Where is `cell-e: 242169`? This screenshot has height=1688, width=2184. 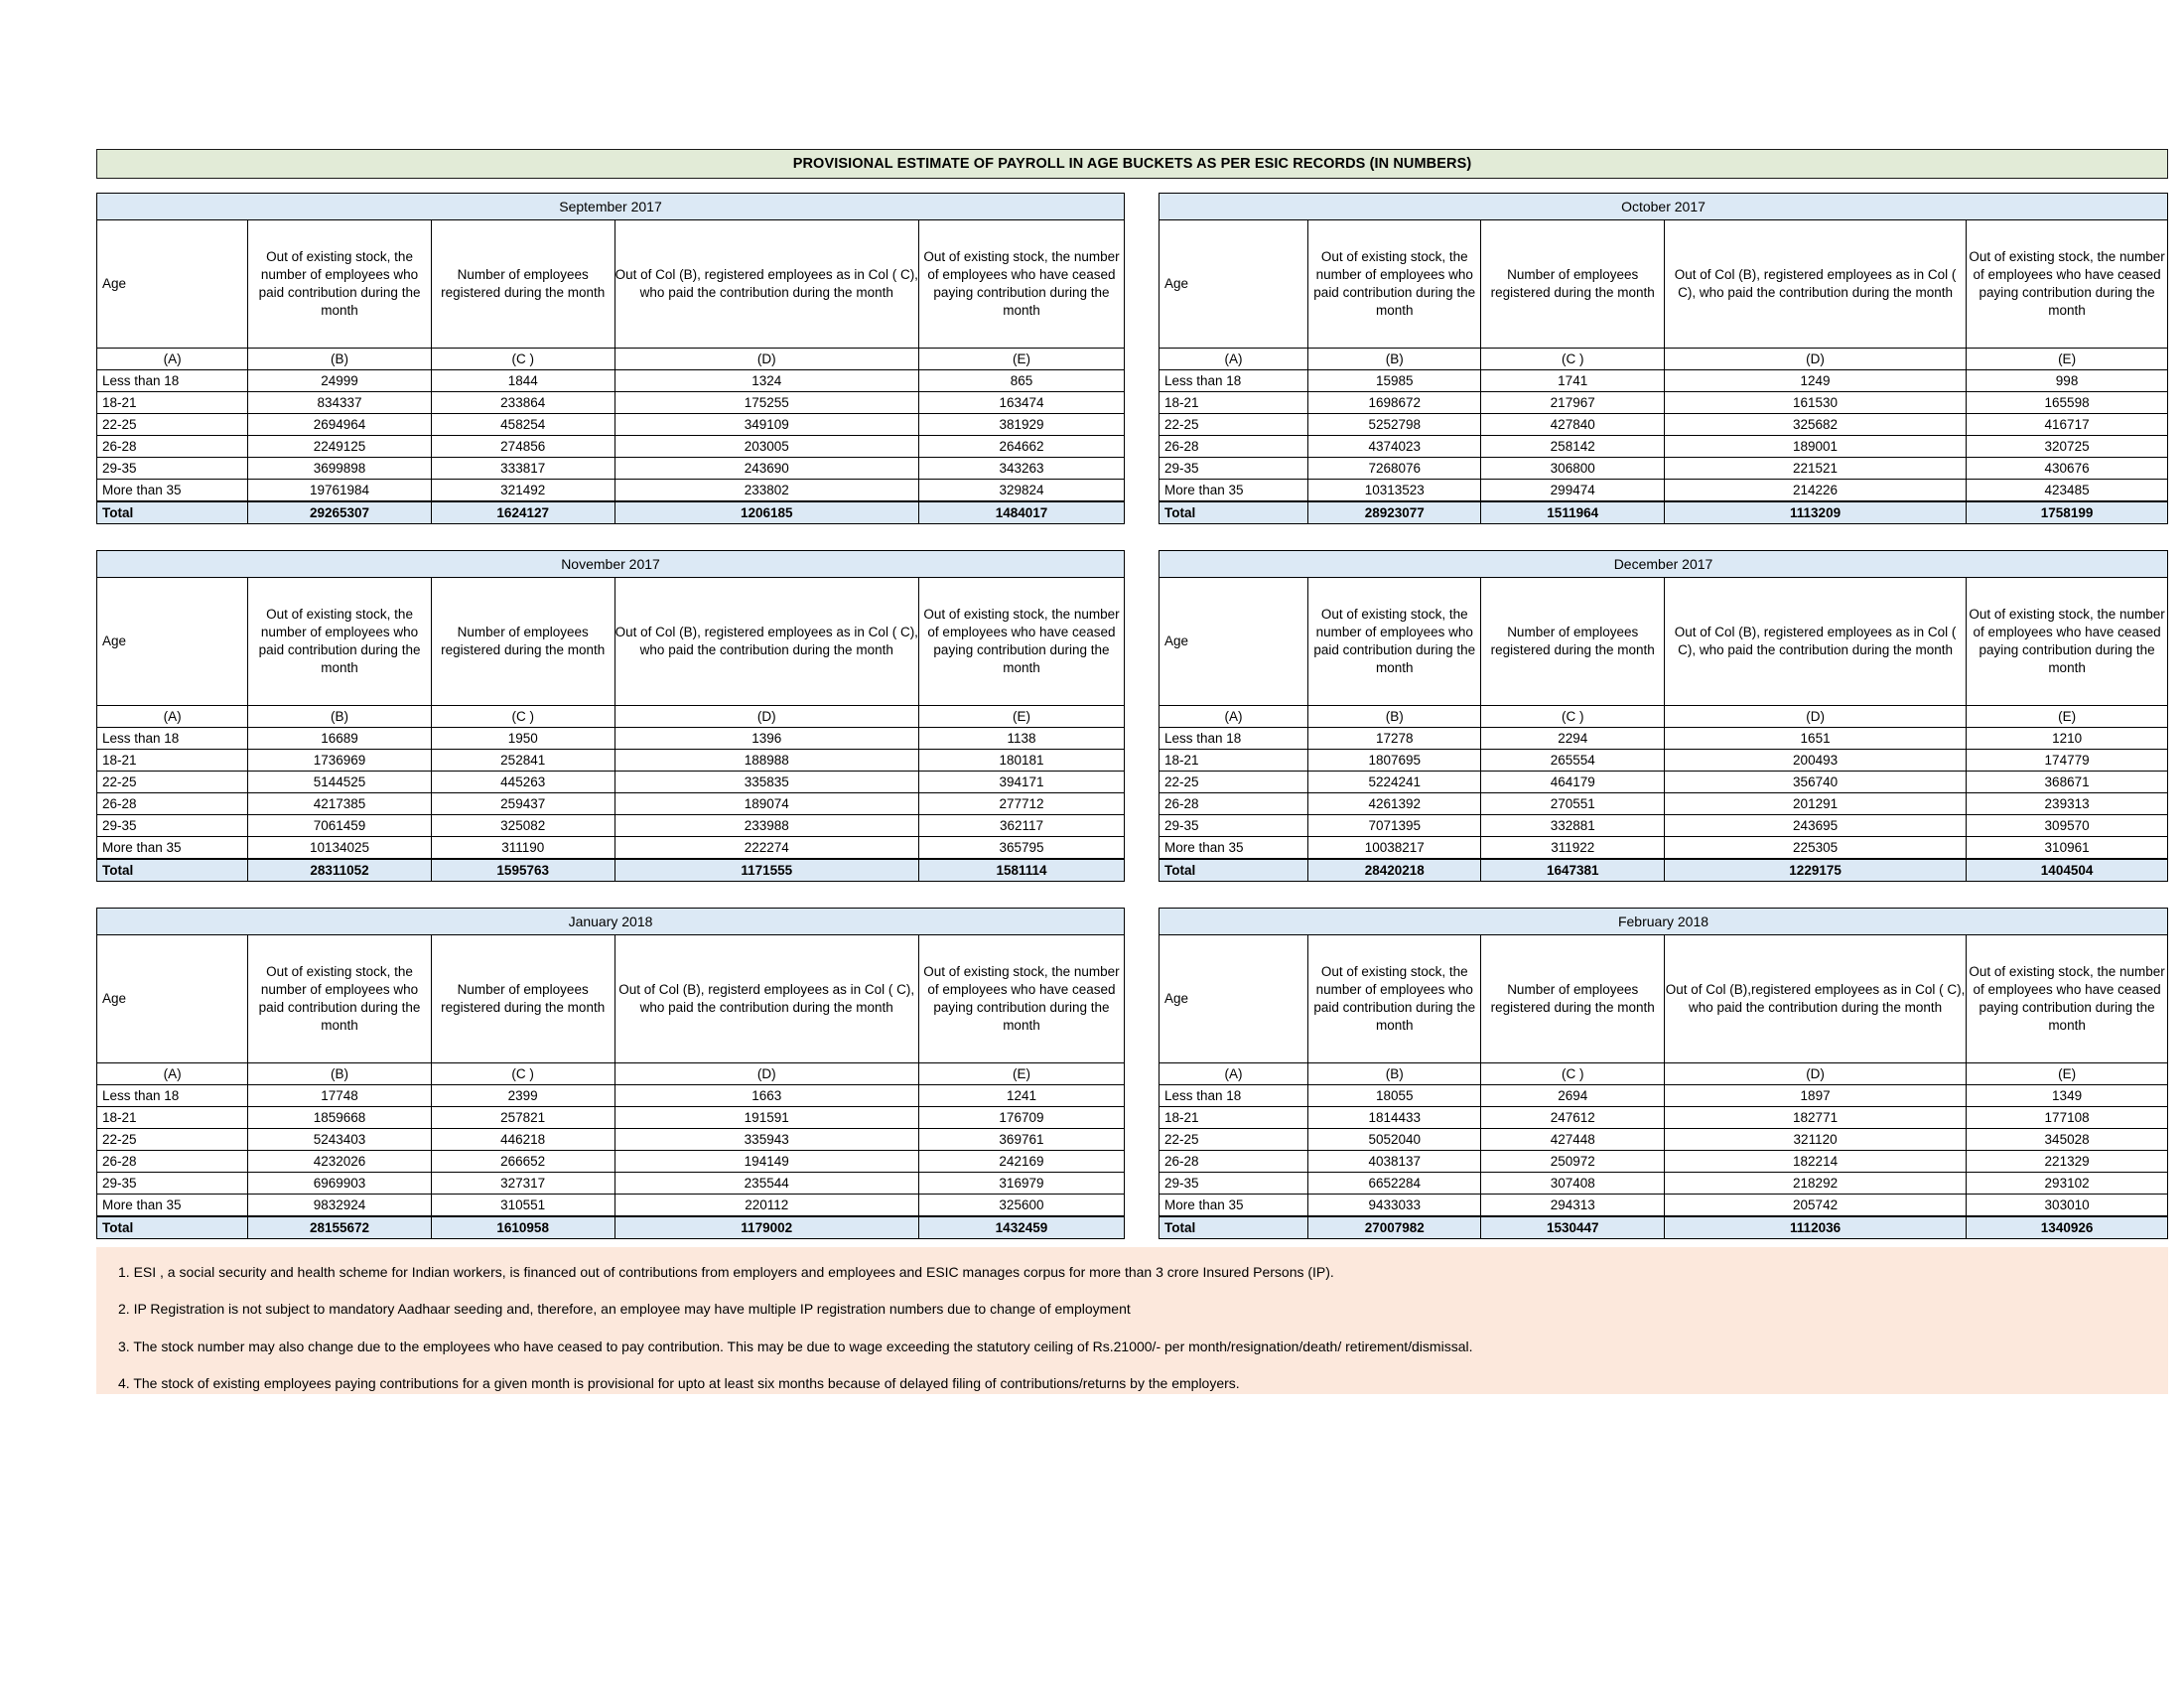
cell-e: 242169 is located at coordinates (1021, 1161).